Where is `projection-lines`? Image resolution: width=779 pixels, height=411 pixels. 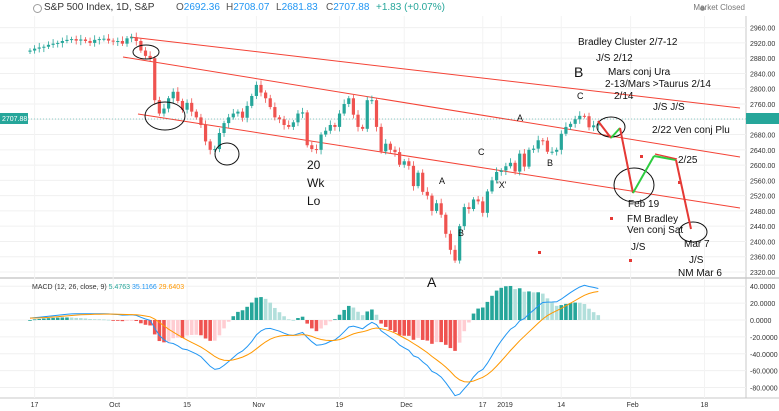 projection-lines is located at coordinates (644, 175).